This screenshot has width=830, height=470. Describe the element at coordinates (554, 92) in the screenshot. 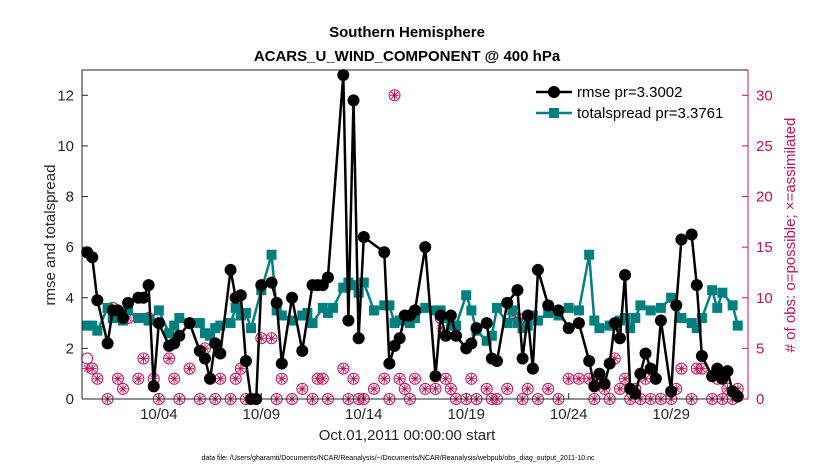

I see `legend-rmse-marker` at that location.